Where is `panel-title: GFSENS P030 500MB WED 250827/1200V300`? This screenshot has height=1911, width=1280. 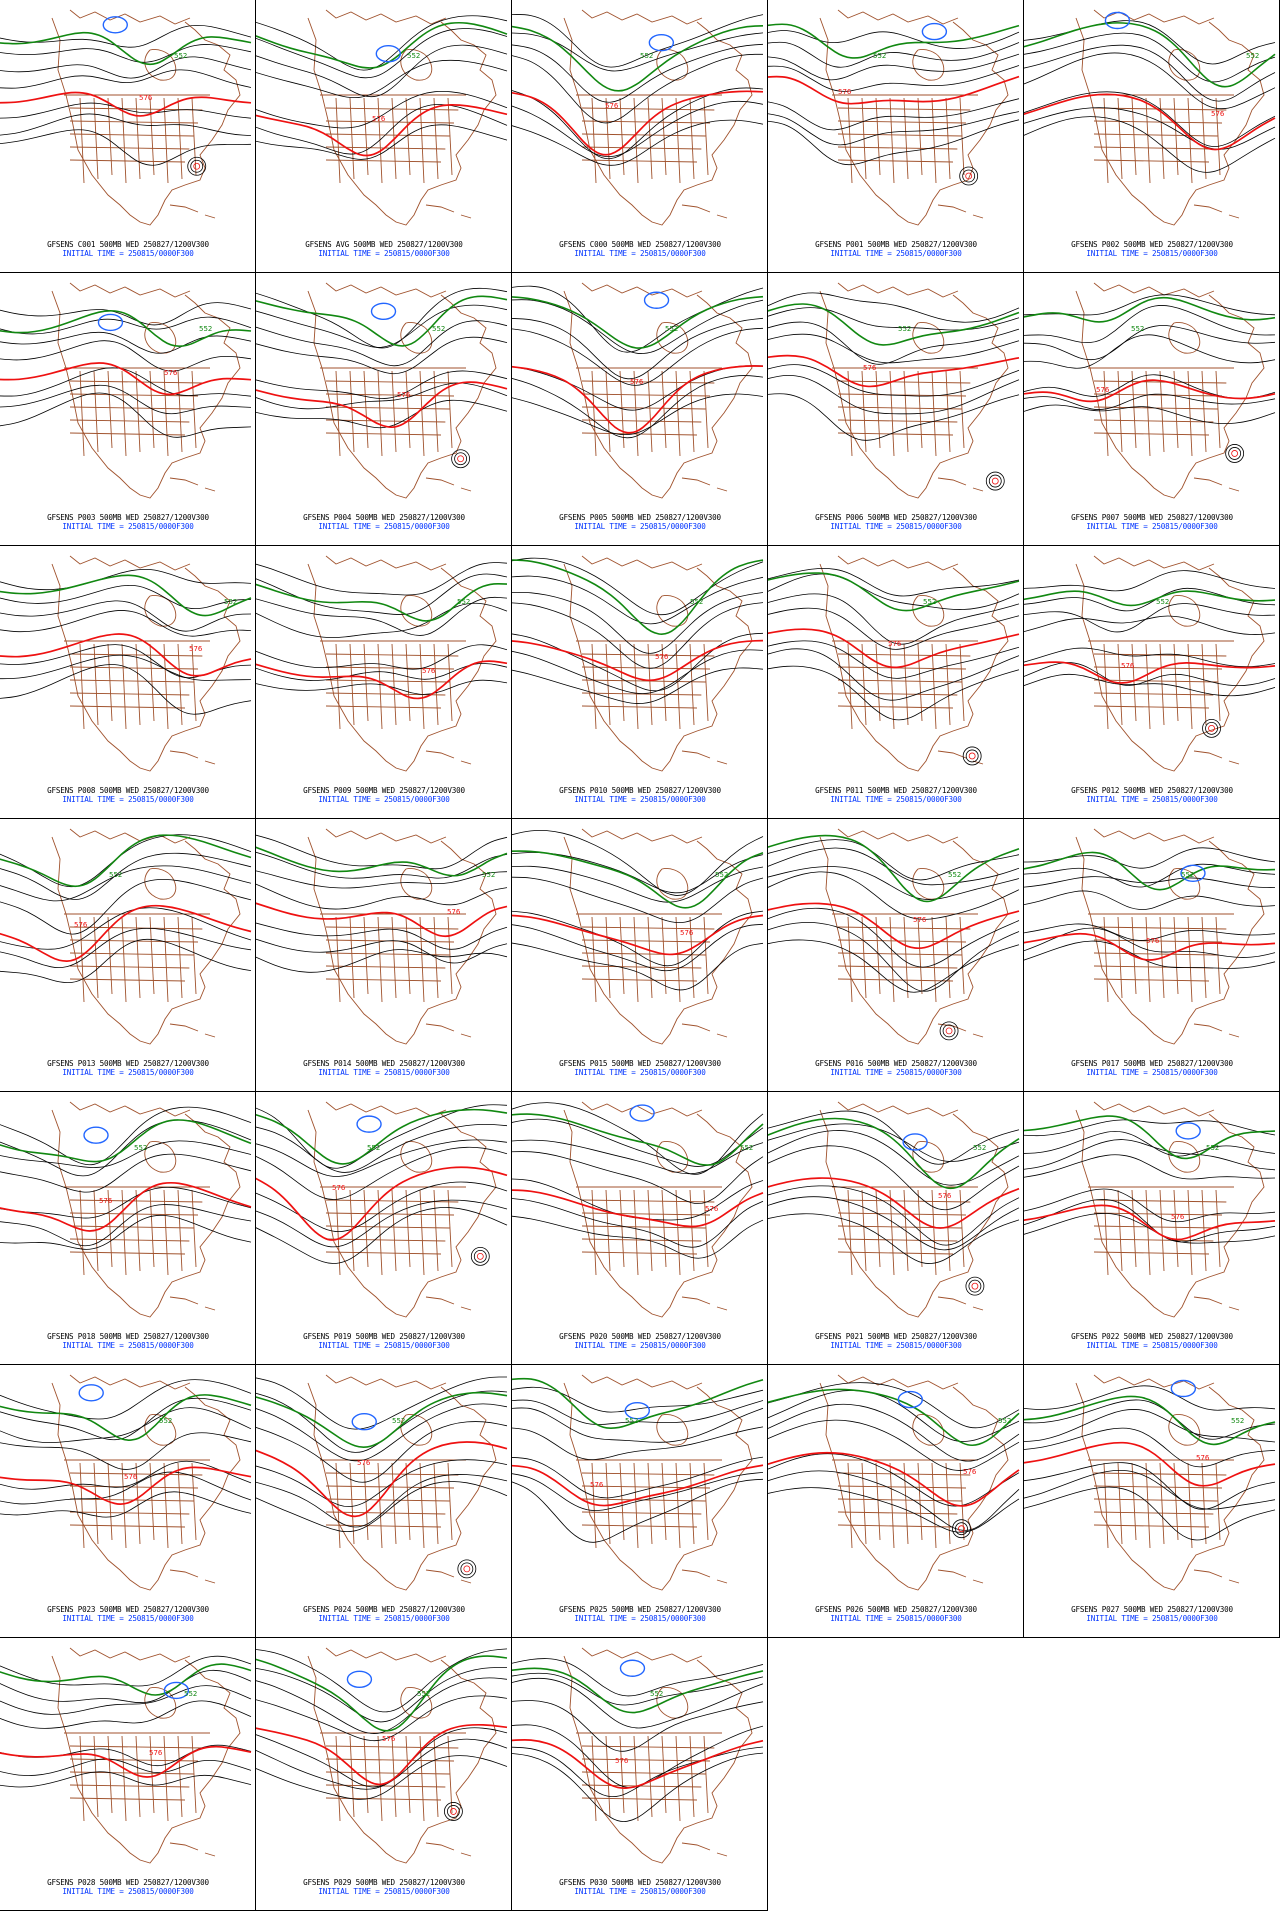
panel-title: GFSENS P030 500MB WED 250827/1200V300 is located at coordinates (640, 1882).